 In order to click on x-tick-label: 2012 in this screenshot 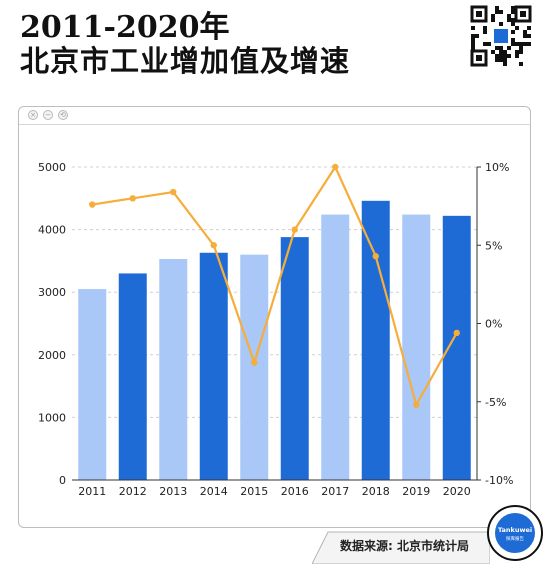, I will do `click(133, 491)`.